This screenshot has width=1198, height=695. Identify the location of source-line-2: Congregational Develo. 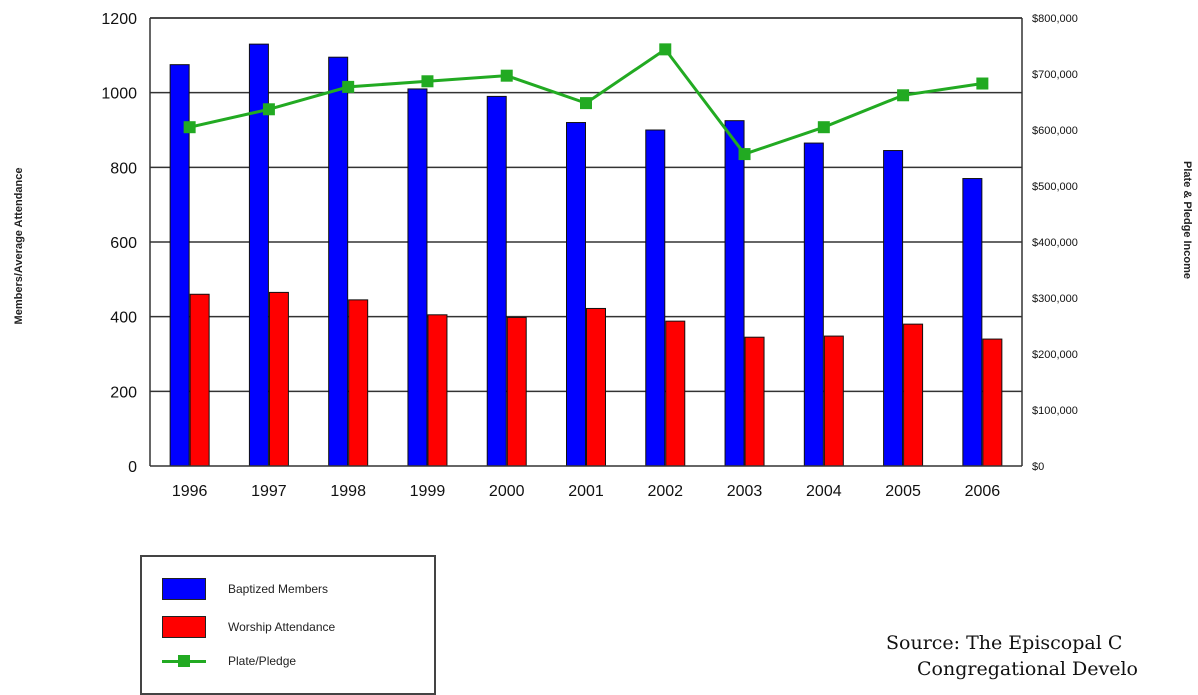
(1027, 669).